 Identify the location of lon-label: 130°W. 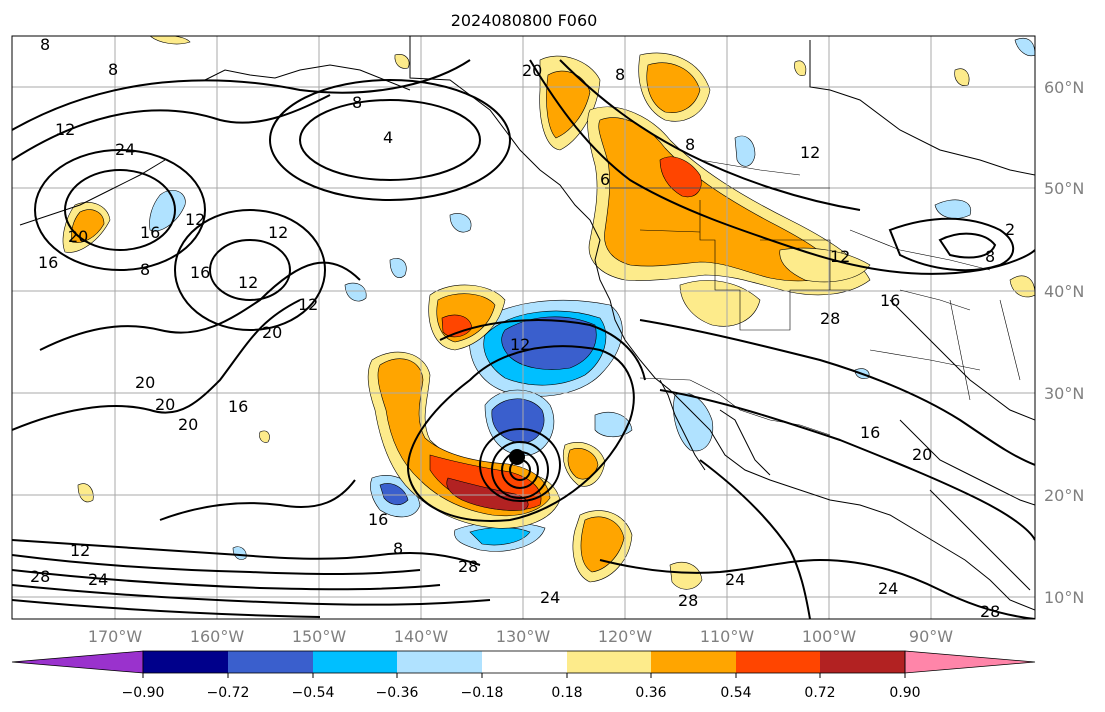
(523, 636).